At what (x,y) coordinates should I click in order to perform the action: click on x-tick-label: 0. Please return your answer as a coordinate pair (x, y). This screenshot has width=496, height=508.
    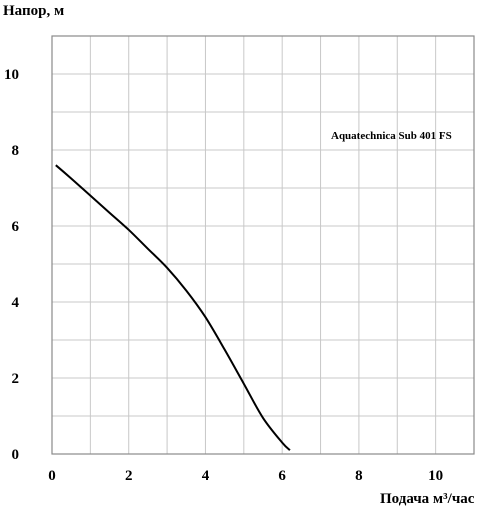
    Looking at the image, I should click on (52, 476).